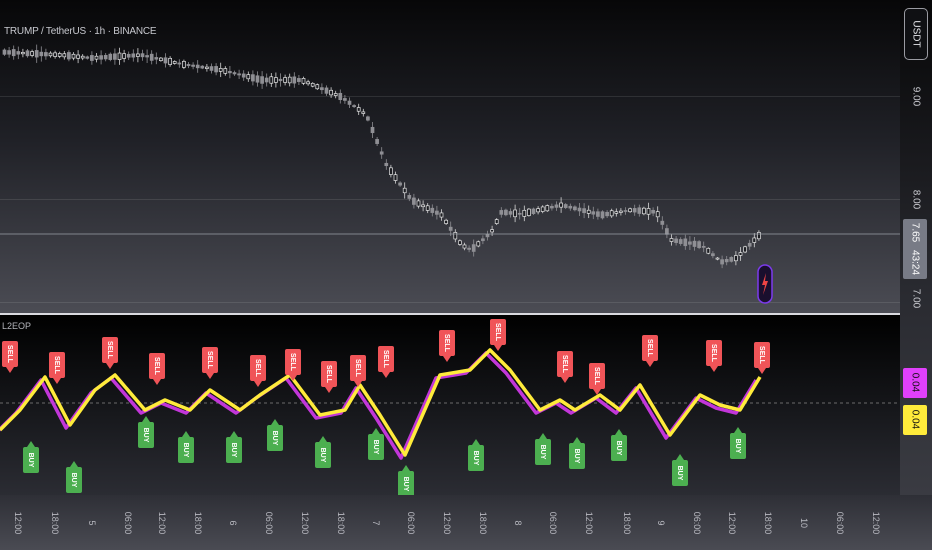  Describe the element at coordinates (17, 326) in the screenshot. I see `indicator-title: L2EOP` at that location.